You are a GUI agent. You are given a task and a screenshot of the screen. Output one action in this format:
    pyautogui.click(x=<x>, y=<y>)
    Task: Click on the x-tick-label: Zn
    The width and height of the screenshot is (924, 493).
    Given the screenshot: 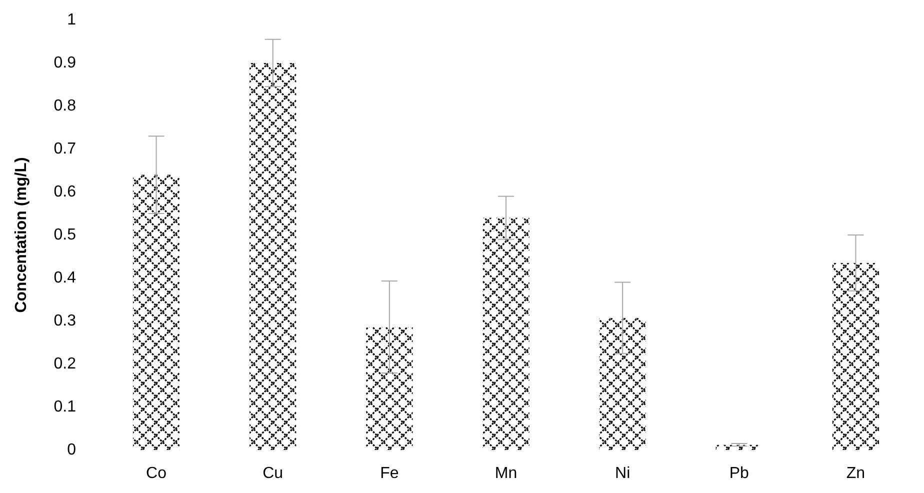 What is the action you would take?
    pyautogui.click(x=856, y=473)
    